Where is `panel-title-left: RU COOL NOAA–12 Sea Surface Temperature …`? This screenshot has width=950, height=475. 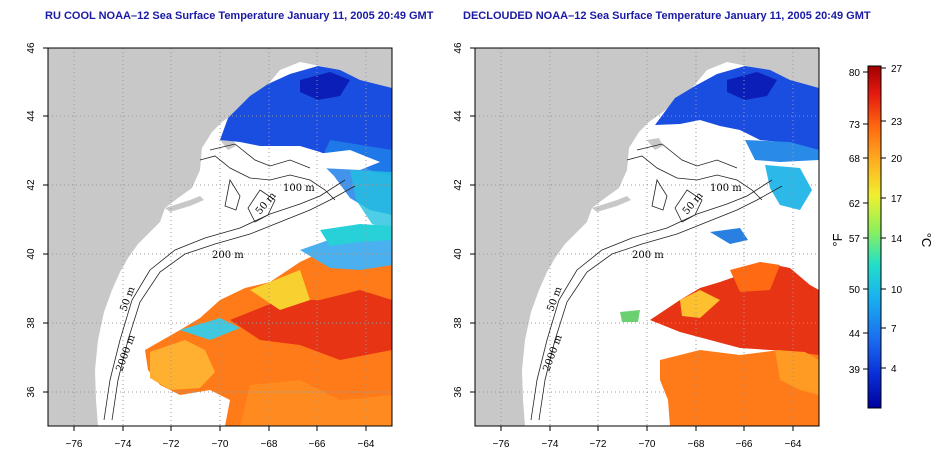
panel-title-left: RU COOL NOAA–12 Sea Surface Temperature … is located at coordinates (239, 16).